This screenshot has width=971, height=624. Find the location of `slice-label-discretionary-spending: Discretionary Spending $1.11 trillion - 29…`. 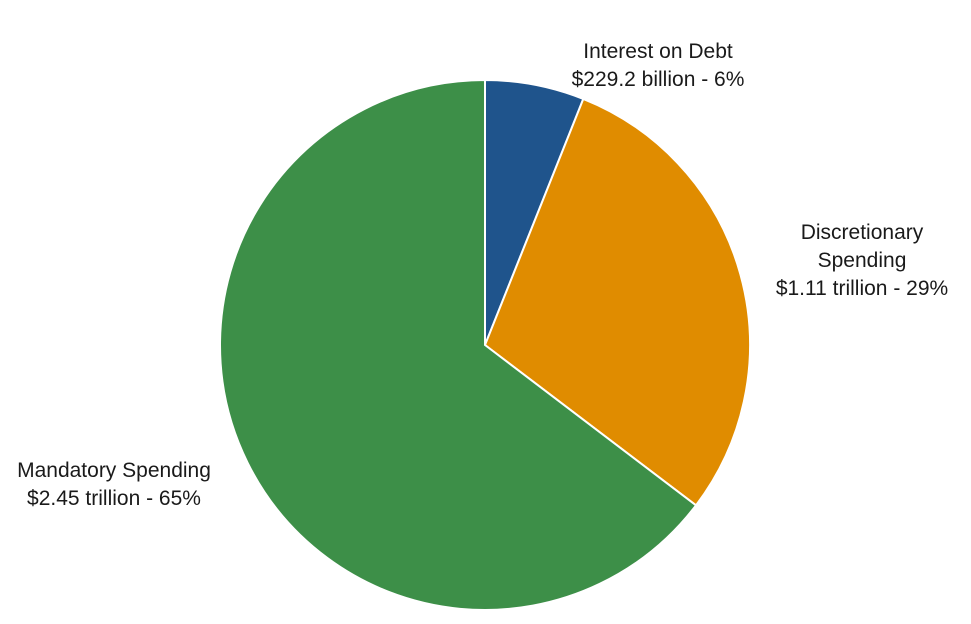

slice-label-discretionary-spending: Discretionary Spending $1.11 trillion - 29… is located at coordinates (862, 260).